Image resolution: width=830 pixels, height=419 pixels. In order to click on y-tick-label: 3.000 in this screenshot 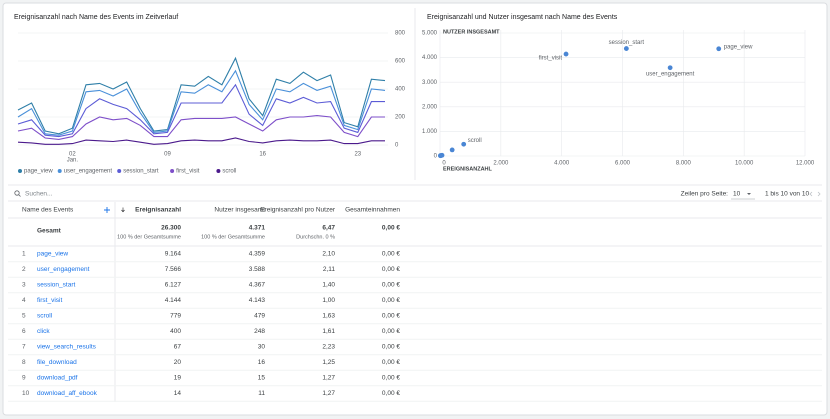, I will do `click(430, 83)`.